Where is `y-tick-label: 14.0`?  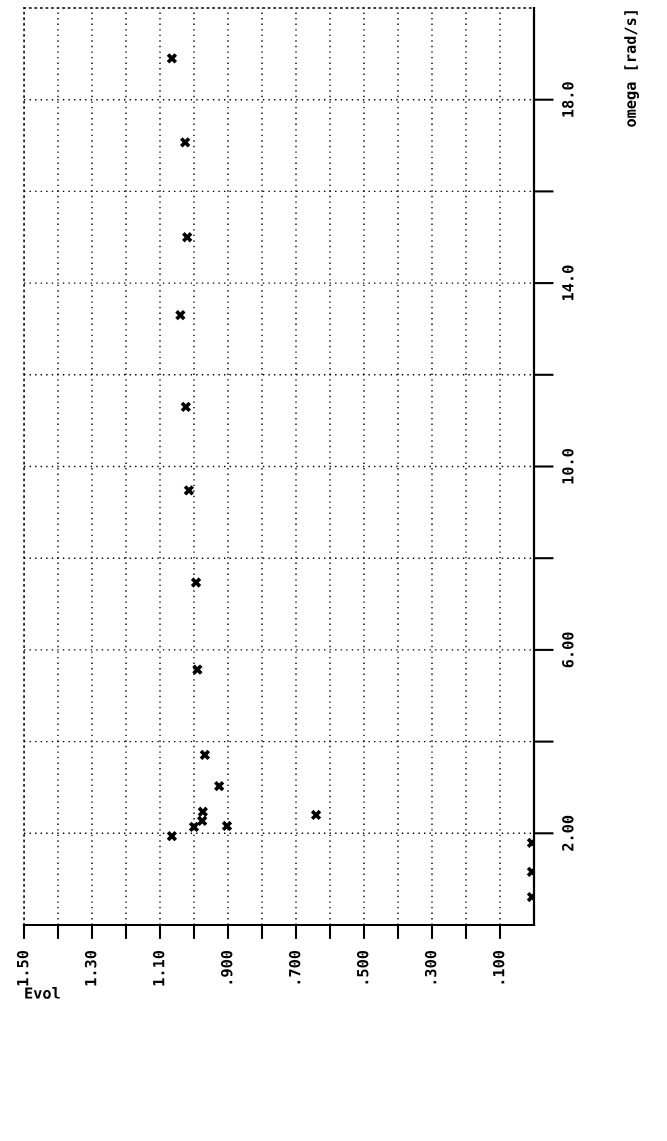
y-tick-label: 14.0 is located at coordinates (568, 283).